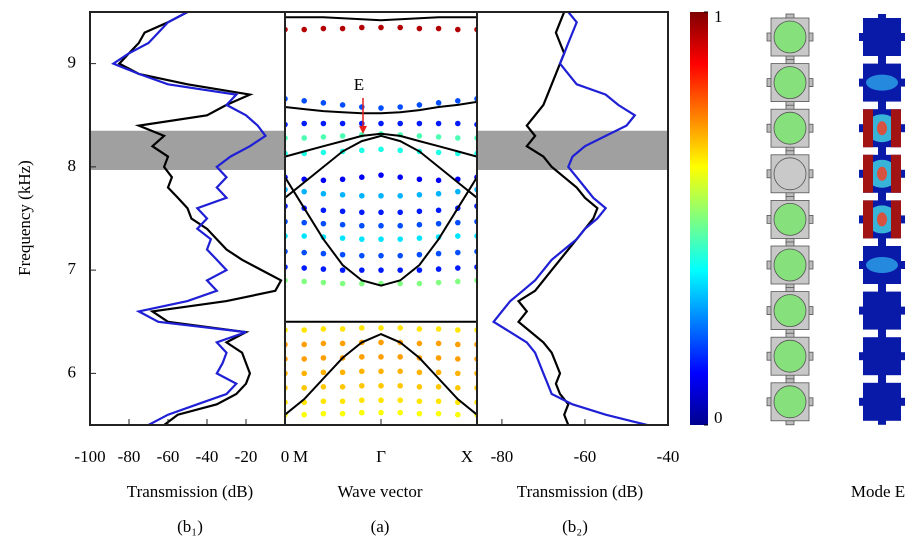  What do you see at coordinates (575, 526) in the screenshot?
I see `panel-label: (b₂)` at bounding box center [575, 526].